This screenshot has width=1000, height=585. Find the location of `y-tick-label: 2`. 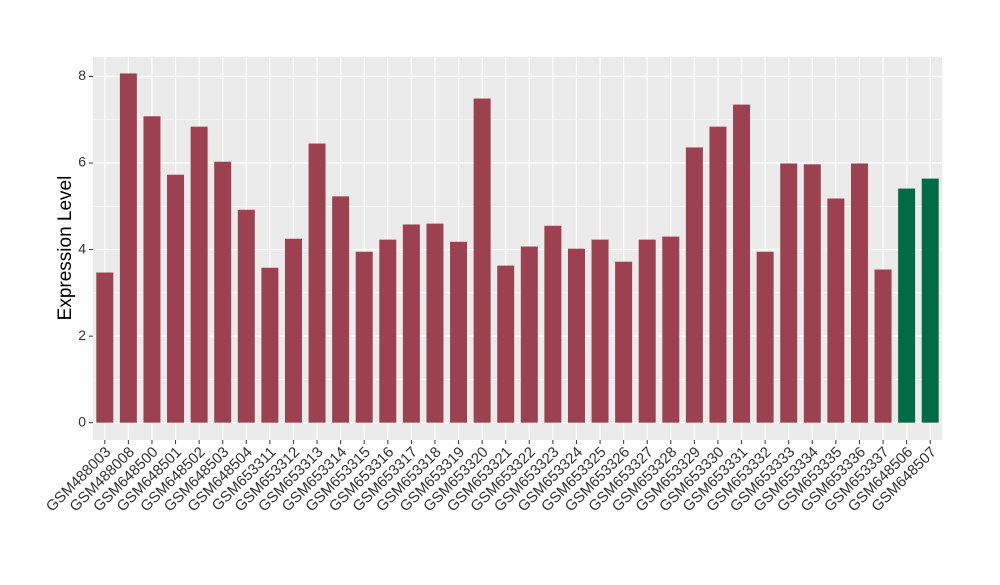

y-tick-label: 2 is located at coordinates (82, 335).